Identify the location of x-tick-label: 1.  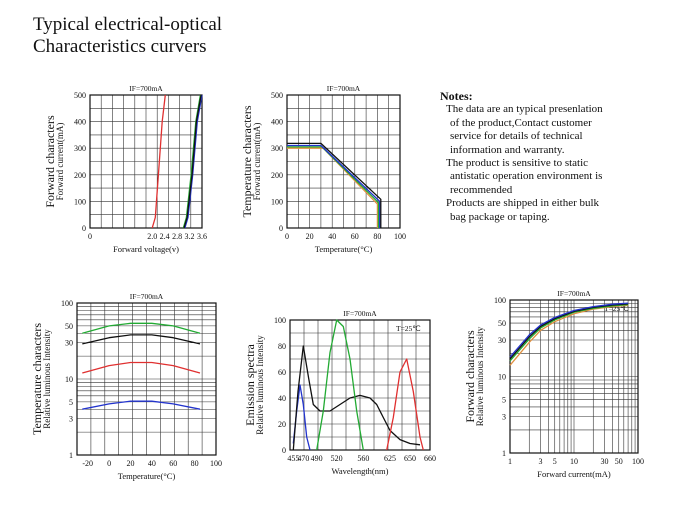
(510, 461).